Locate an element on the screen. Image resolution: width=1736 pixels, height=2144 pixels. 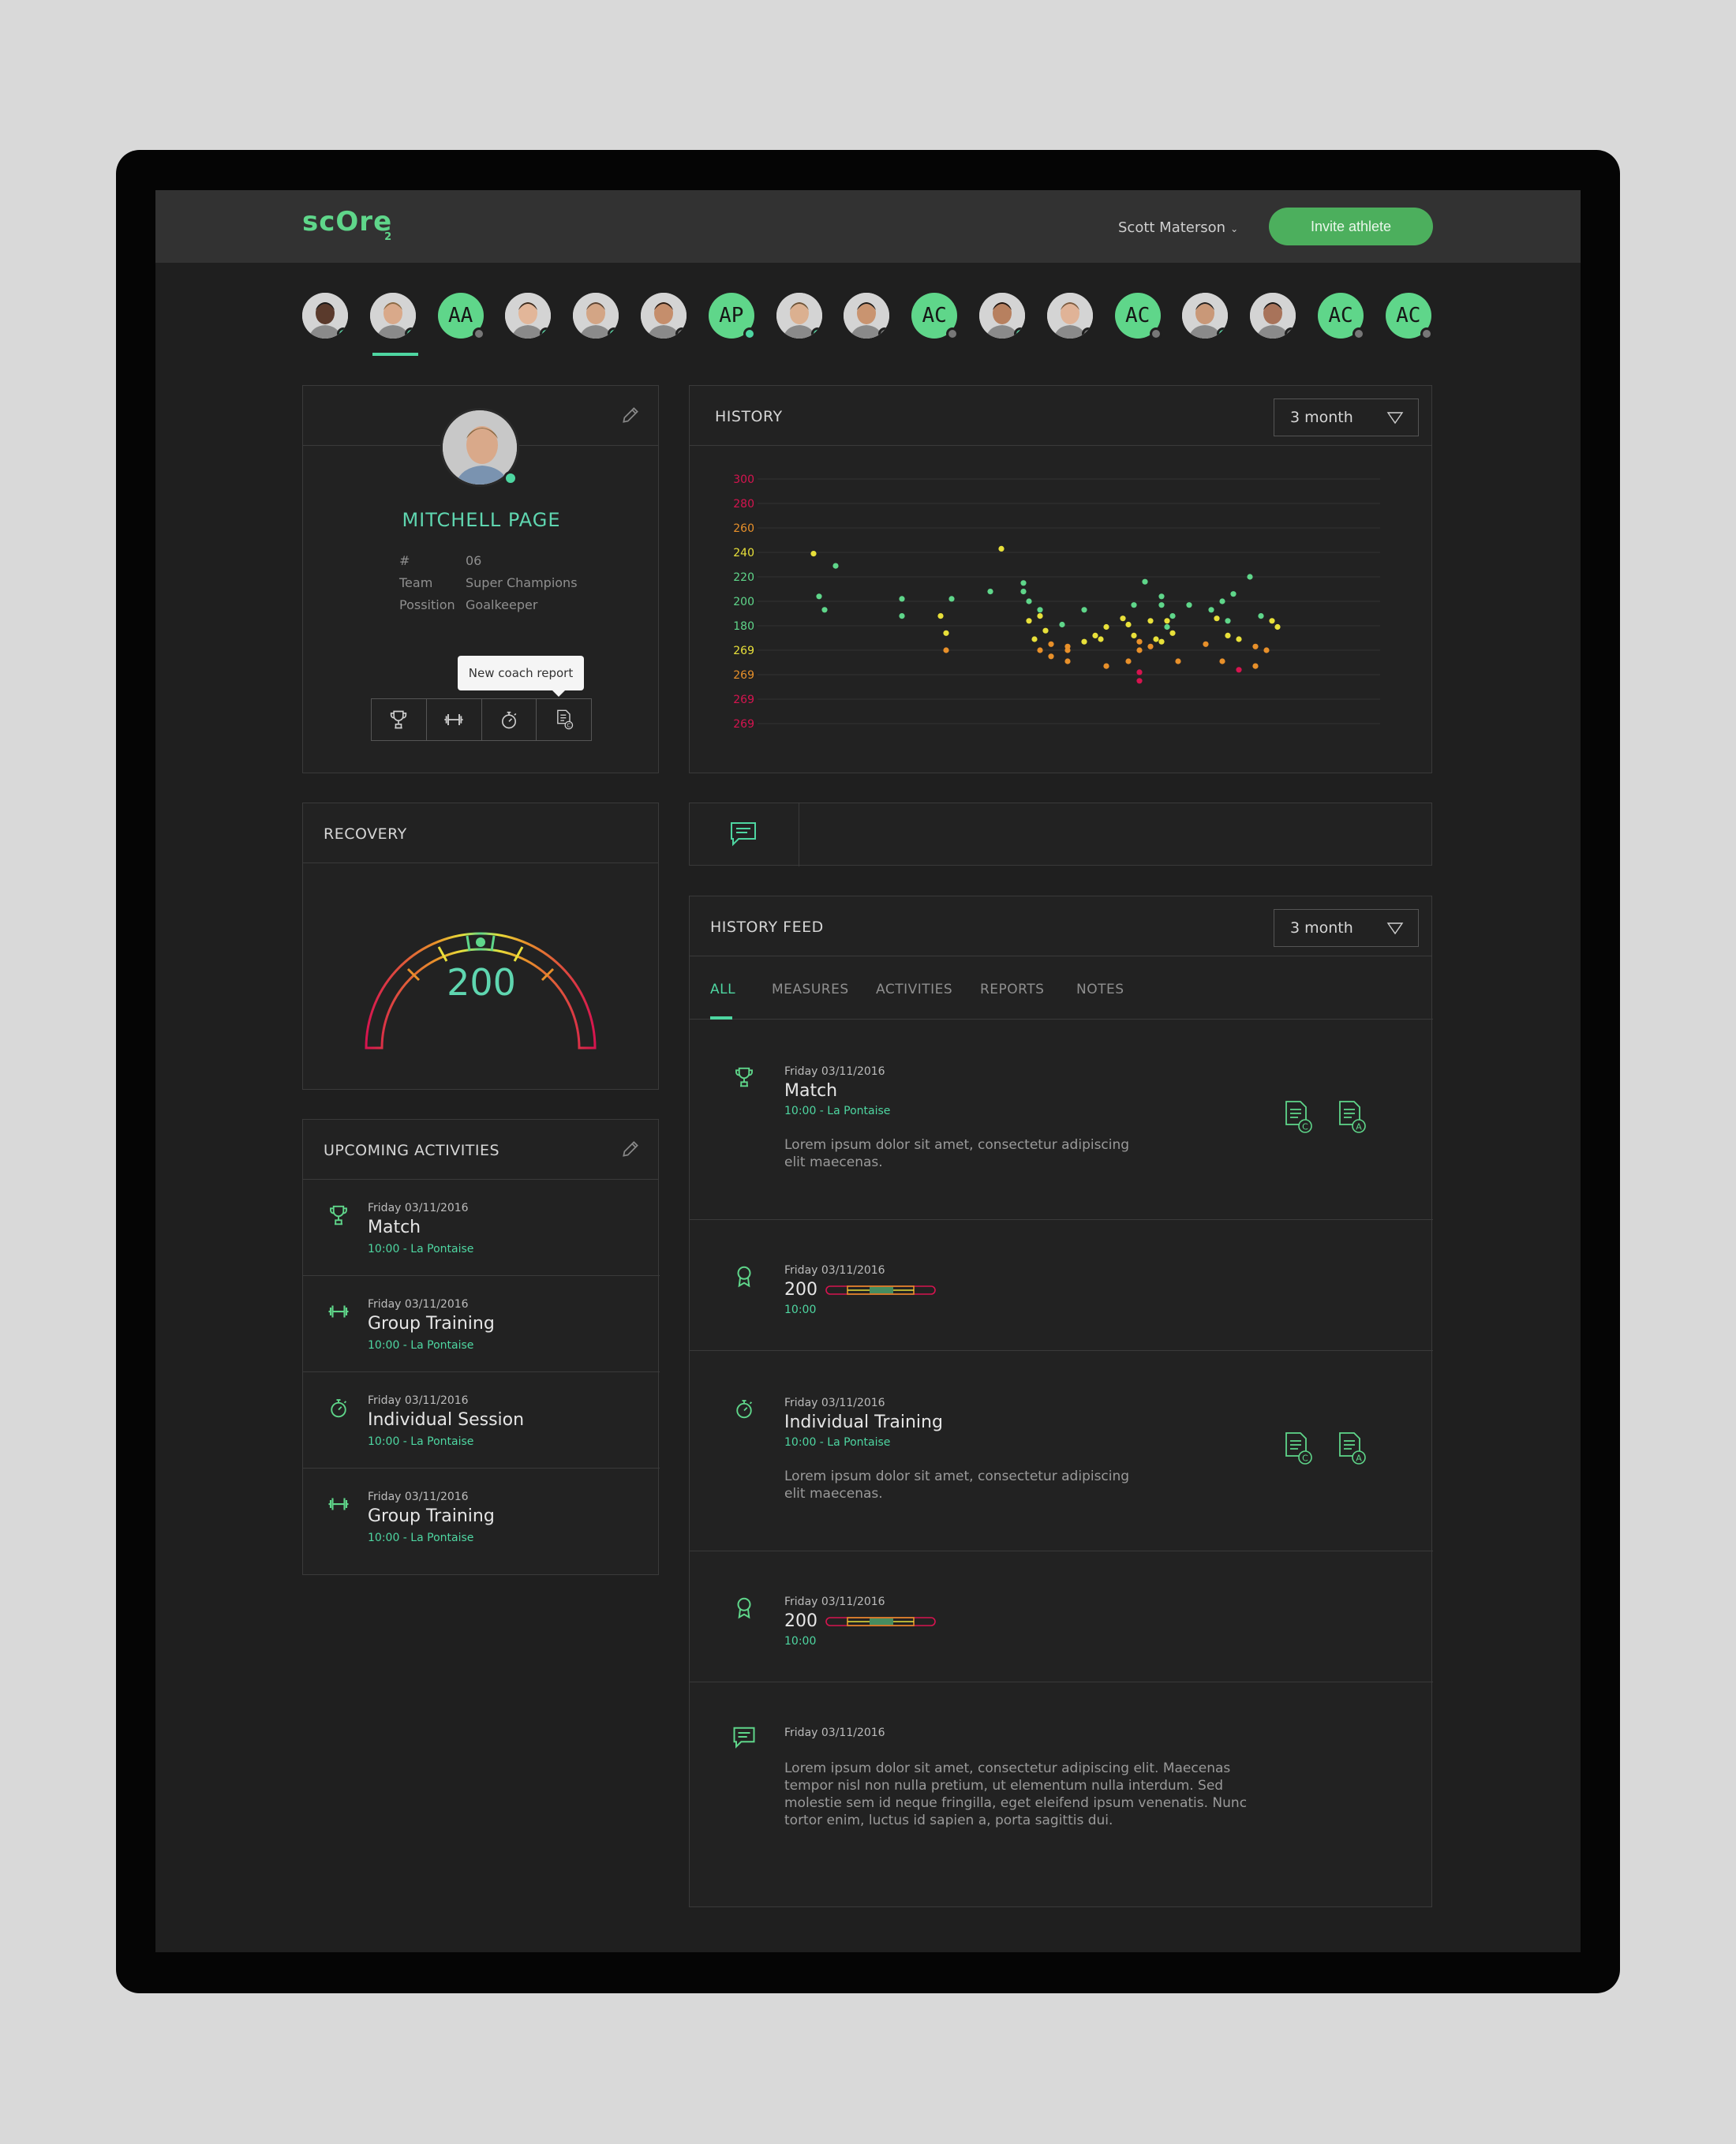
tab-reports: REPORTS is located at coordinates (1012, 989).